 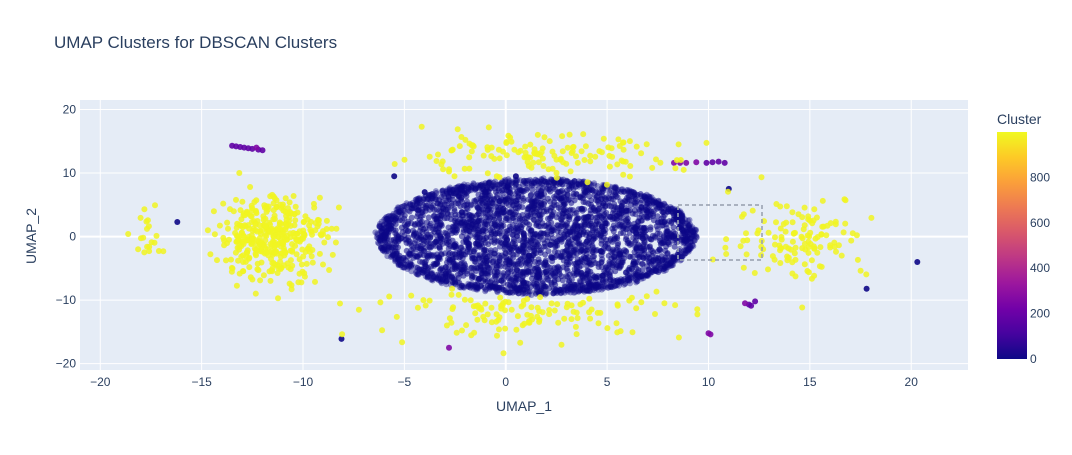 I want to click on colorbar-tick-label: 0, so click(x=1033, y=359).